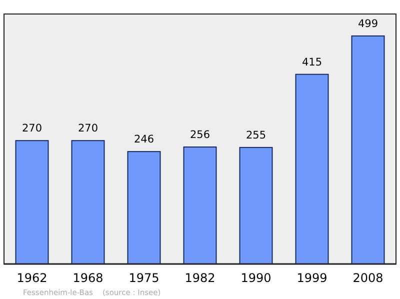 The image size is (400, 299). I want to click on data-label: 246, so click(144, 140).